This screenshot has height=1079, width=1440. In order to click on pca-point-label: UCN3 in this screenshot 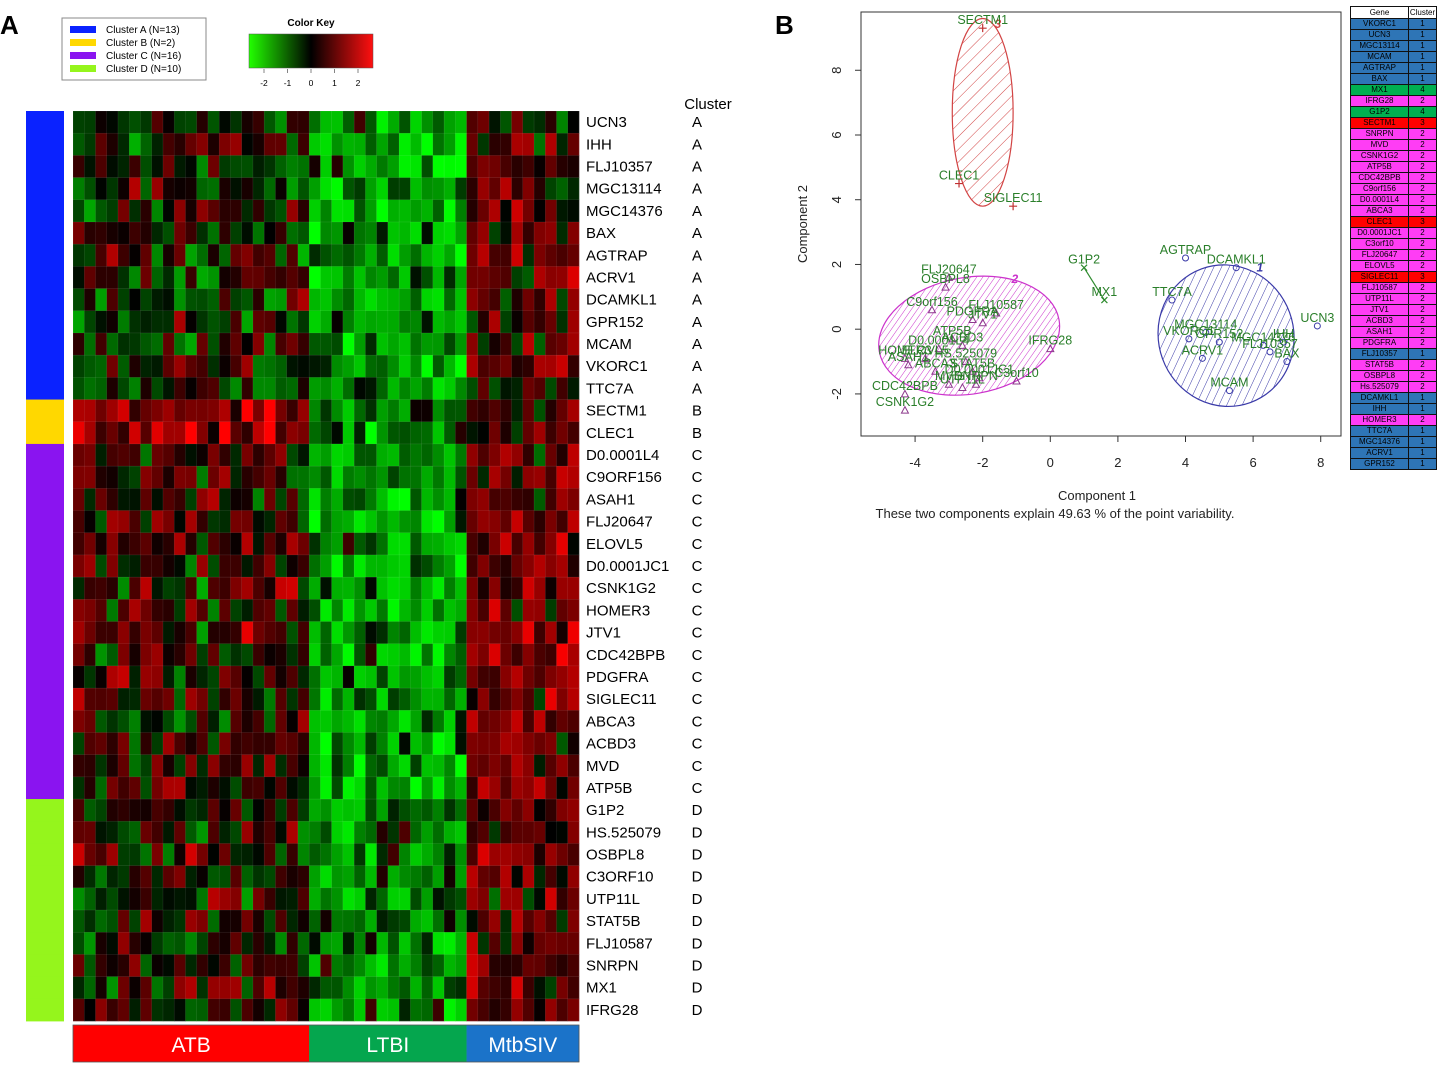, I will do `click(1317, 318)`.